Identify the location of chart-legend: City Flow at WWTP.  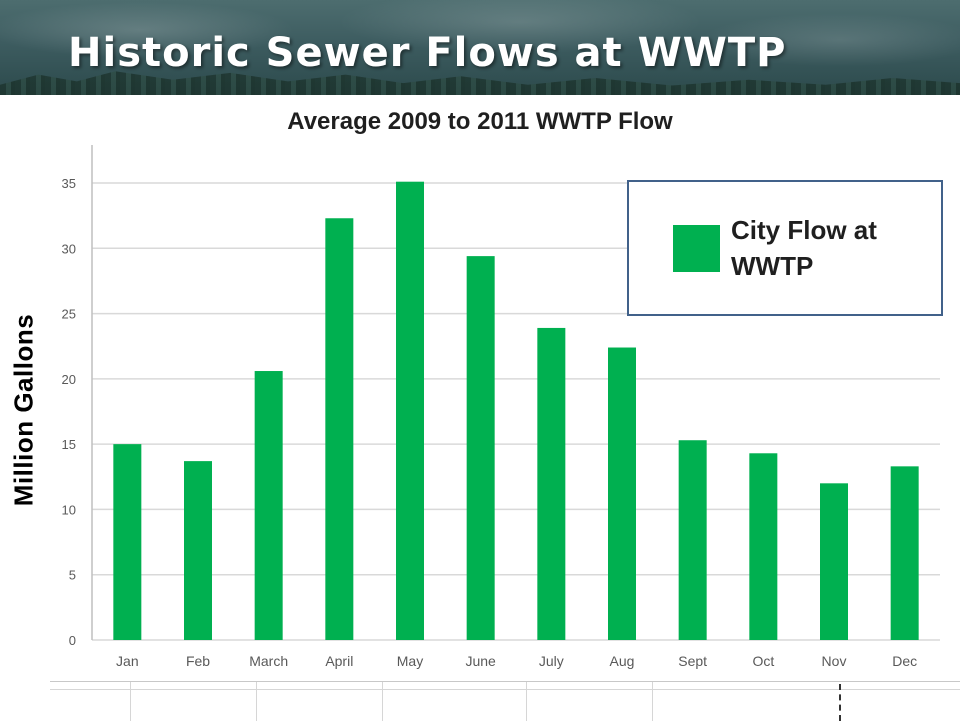
(785, 248).